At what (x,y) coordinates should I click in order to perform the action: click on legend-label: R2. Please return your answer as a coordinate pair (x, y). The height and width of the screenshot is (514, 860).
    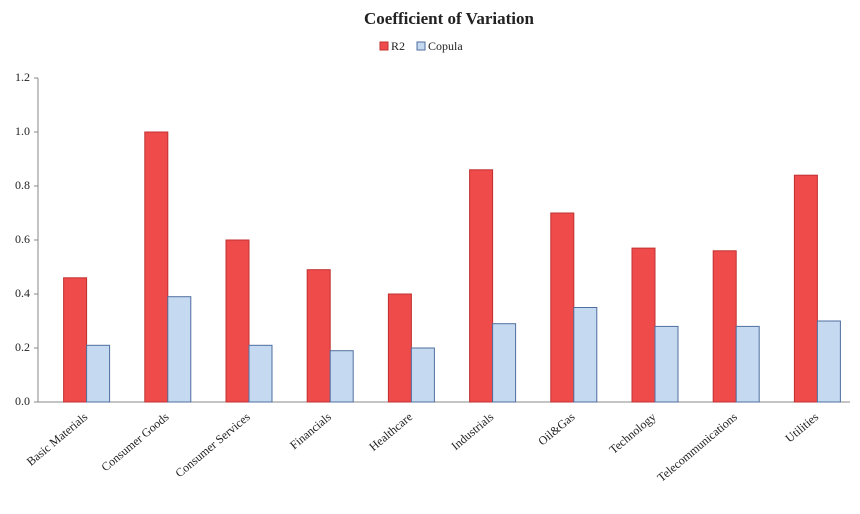
    Looking at the image, I should click on (398, 46).